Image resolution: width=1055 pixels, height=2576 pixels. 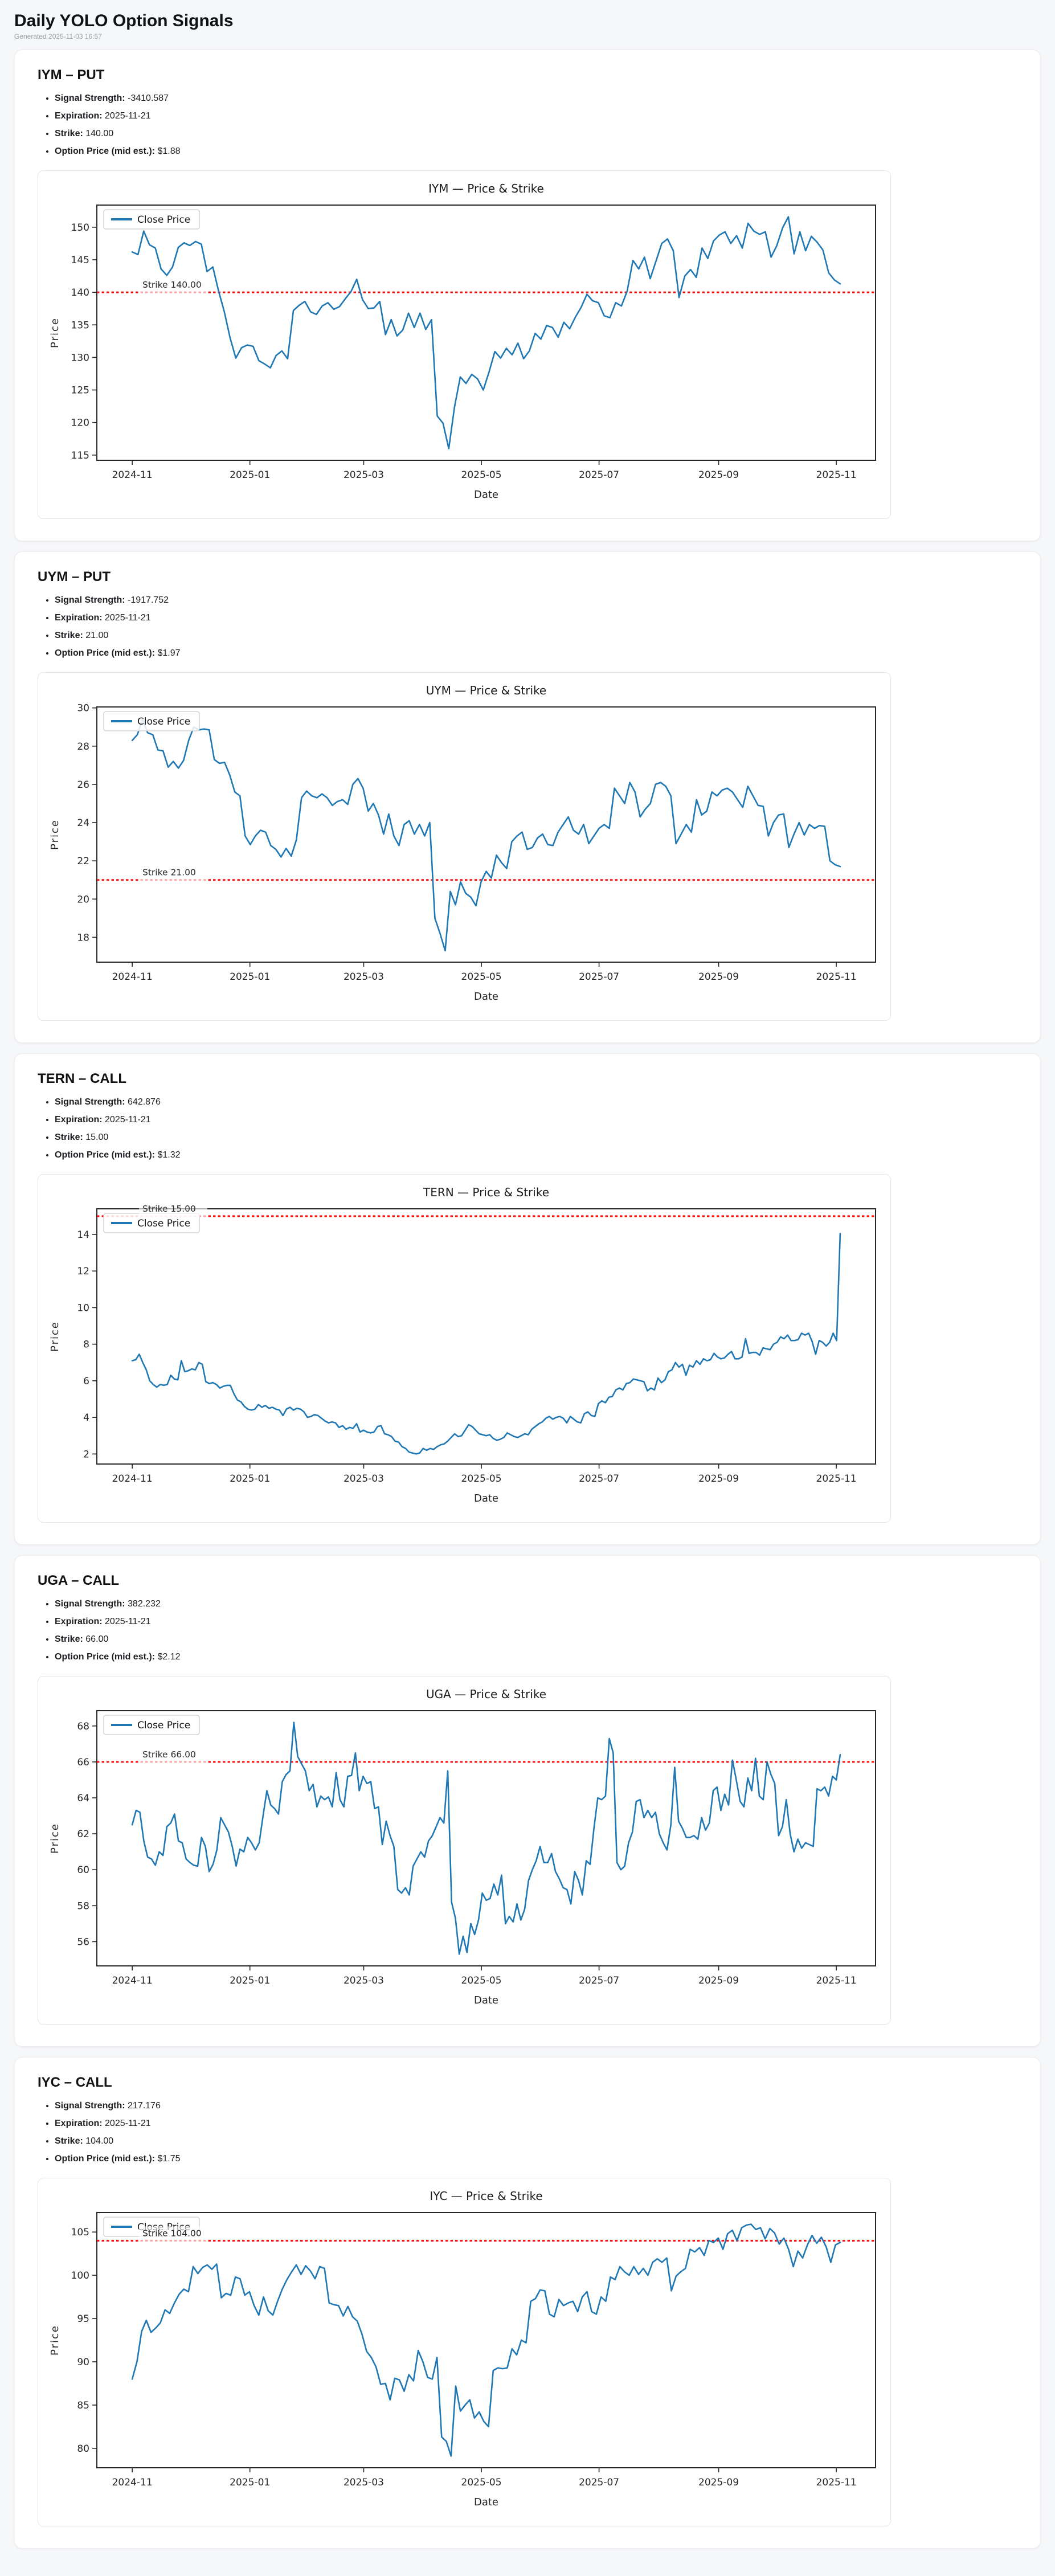 I want to click on svg-text: Strike 104.00, so click(x=172, y=2233).